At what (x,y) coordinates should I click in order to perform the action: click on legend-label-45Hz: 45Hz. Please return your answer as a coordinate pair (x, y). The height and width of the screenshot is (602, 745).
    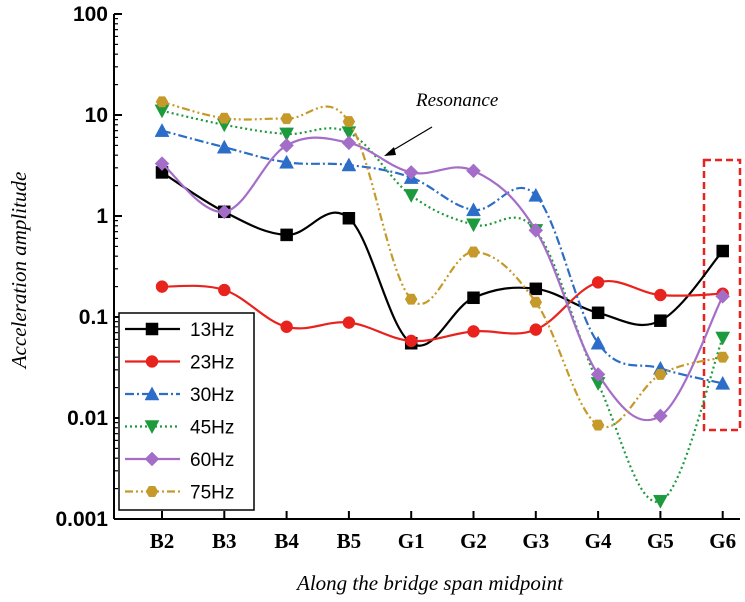
    Looking at the image, I should click on (212, 428).